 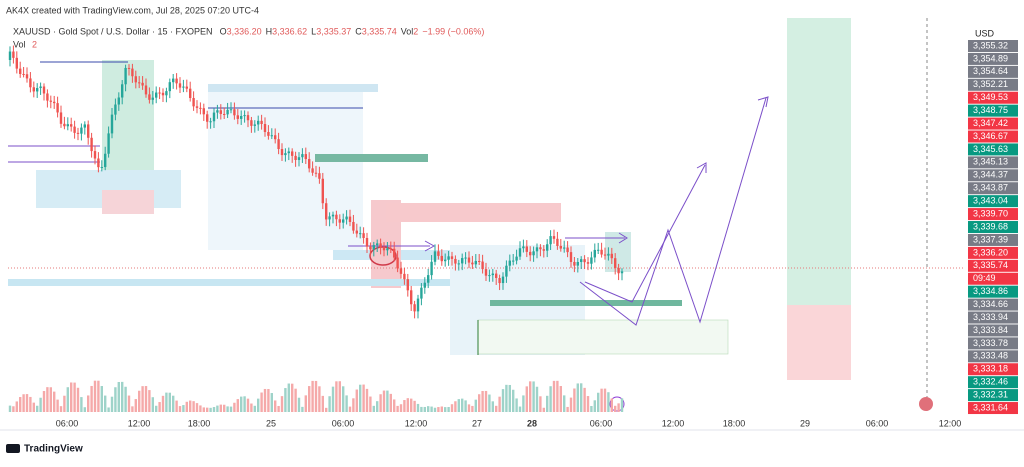 I want to click on ohlc-label: O, so click(x=223, y=31).